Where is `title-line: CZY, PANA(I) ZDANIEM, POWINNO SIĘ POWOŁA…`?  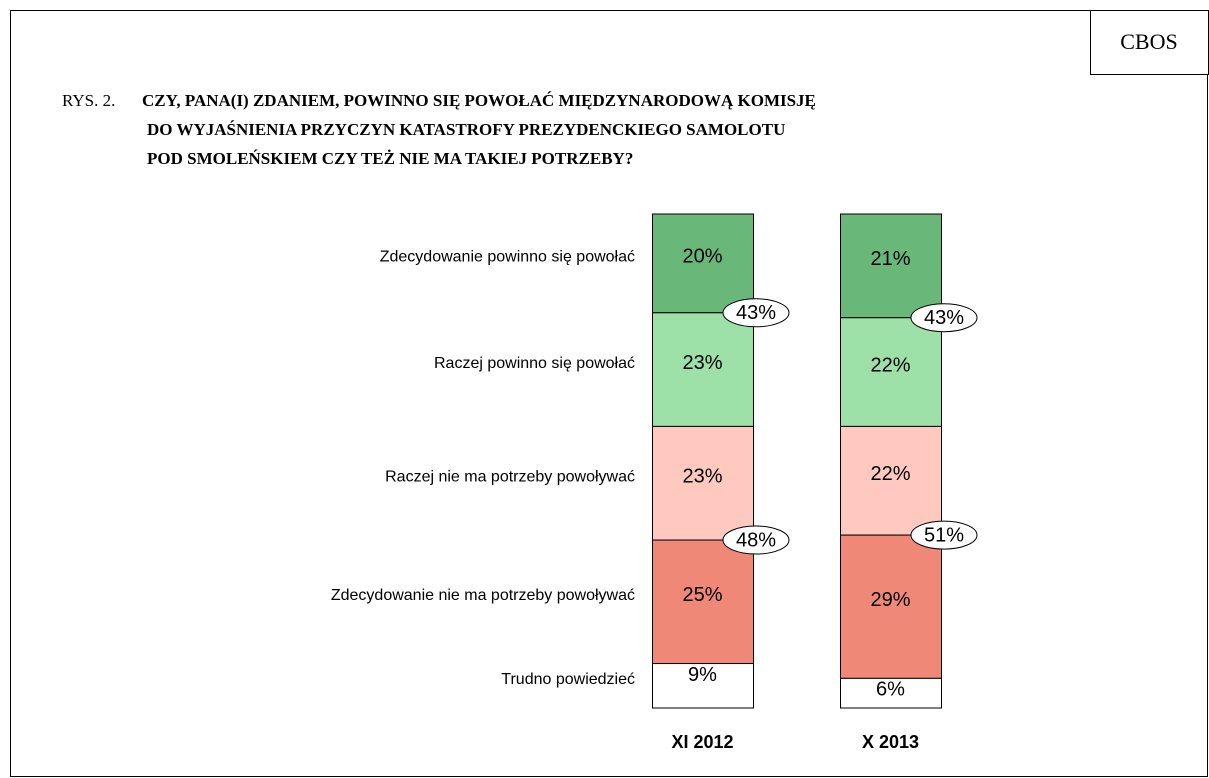
title-line: CZY, PANA(I) ZDANIEM, POWINNO SIĘ POWOŁA… is located at coordinates (479, 100).